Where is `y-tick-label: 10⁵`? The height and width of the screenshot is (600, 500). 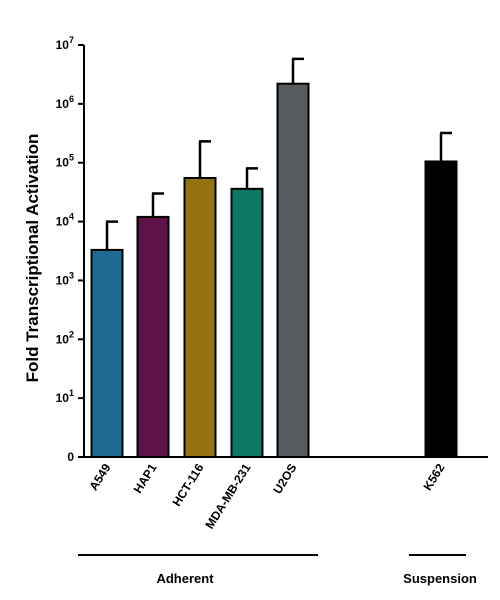
y-tick-label: 10⁵ is located at coordinates (65, 161).